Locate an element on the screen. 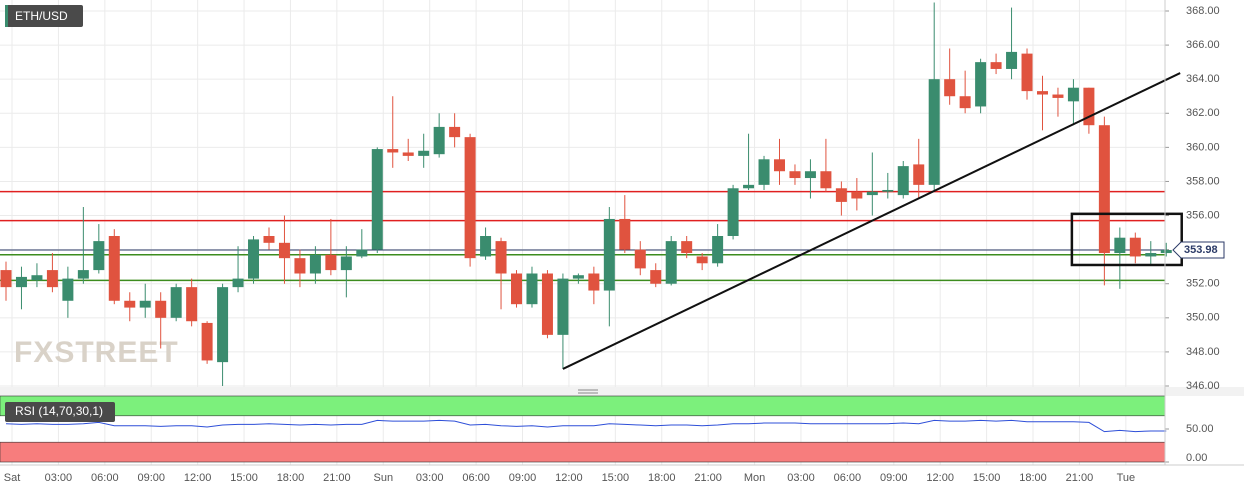 The height and width of the screenshot is (489, 1244). x-tick-label: Sun is located at coordinates (383, 478).